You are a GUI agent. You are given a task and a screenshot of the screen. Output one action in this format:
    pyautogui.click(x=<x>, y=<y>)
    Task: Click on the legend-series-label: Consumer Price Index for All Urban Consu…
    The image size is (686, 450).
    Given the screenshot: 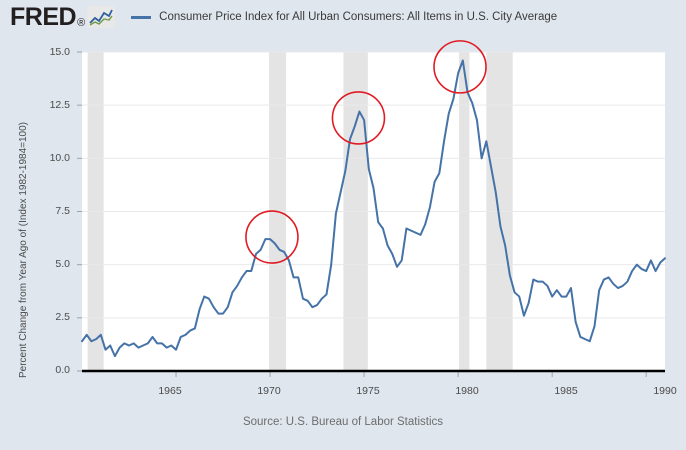 What is the action you would take?
    pyautogui.click(x=358, y=17)
    